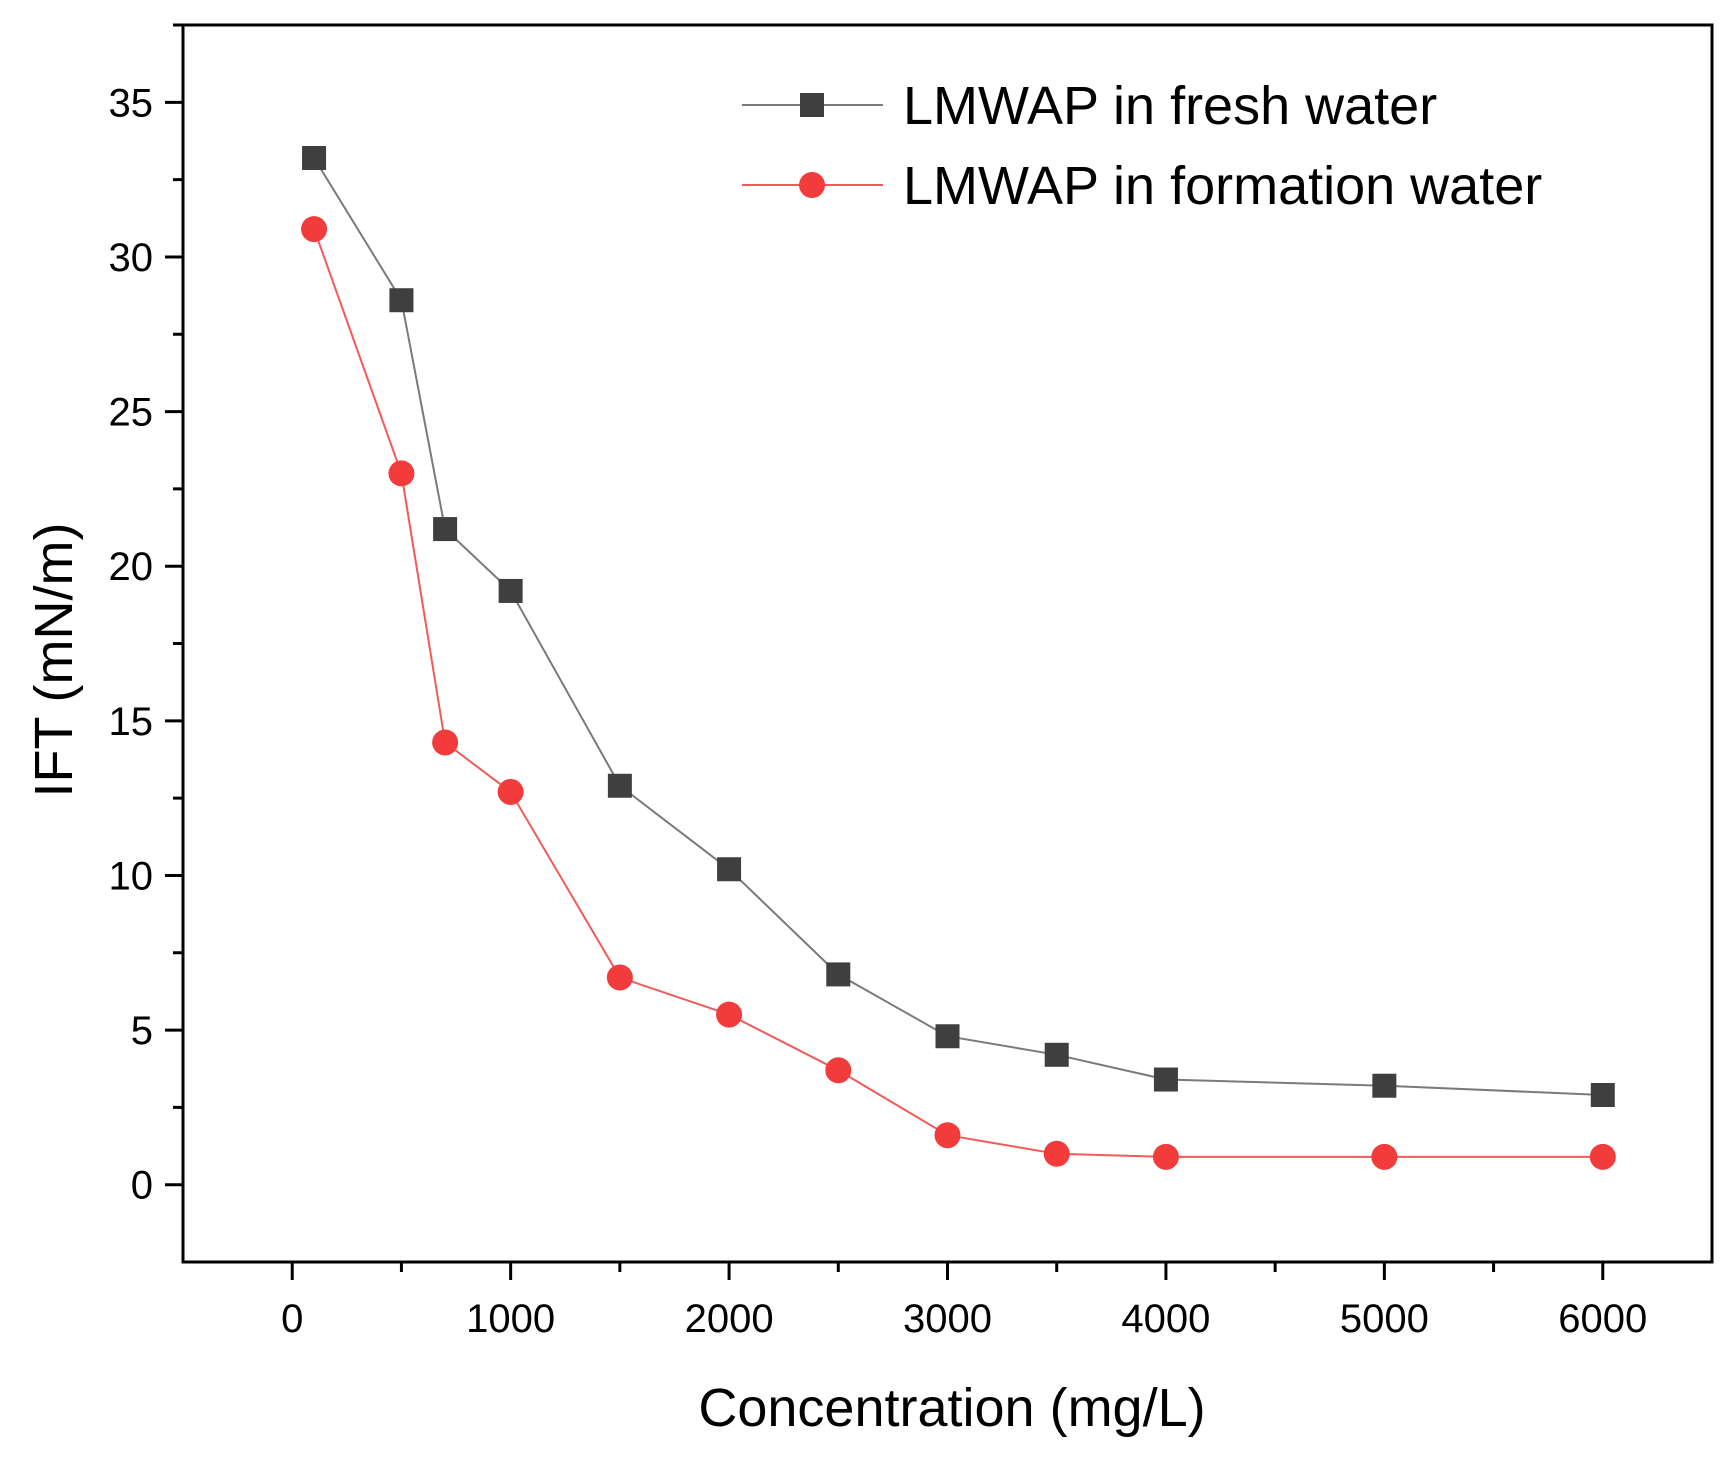 This screenshot has width=1735, height=1460. I want to click on y-tick-label: 35, so click(131, 103).